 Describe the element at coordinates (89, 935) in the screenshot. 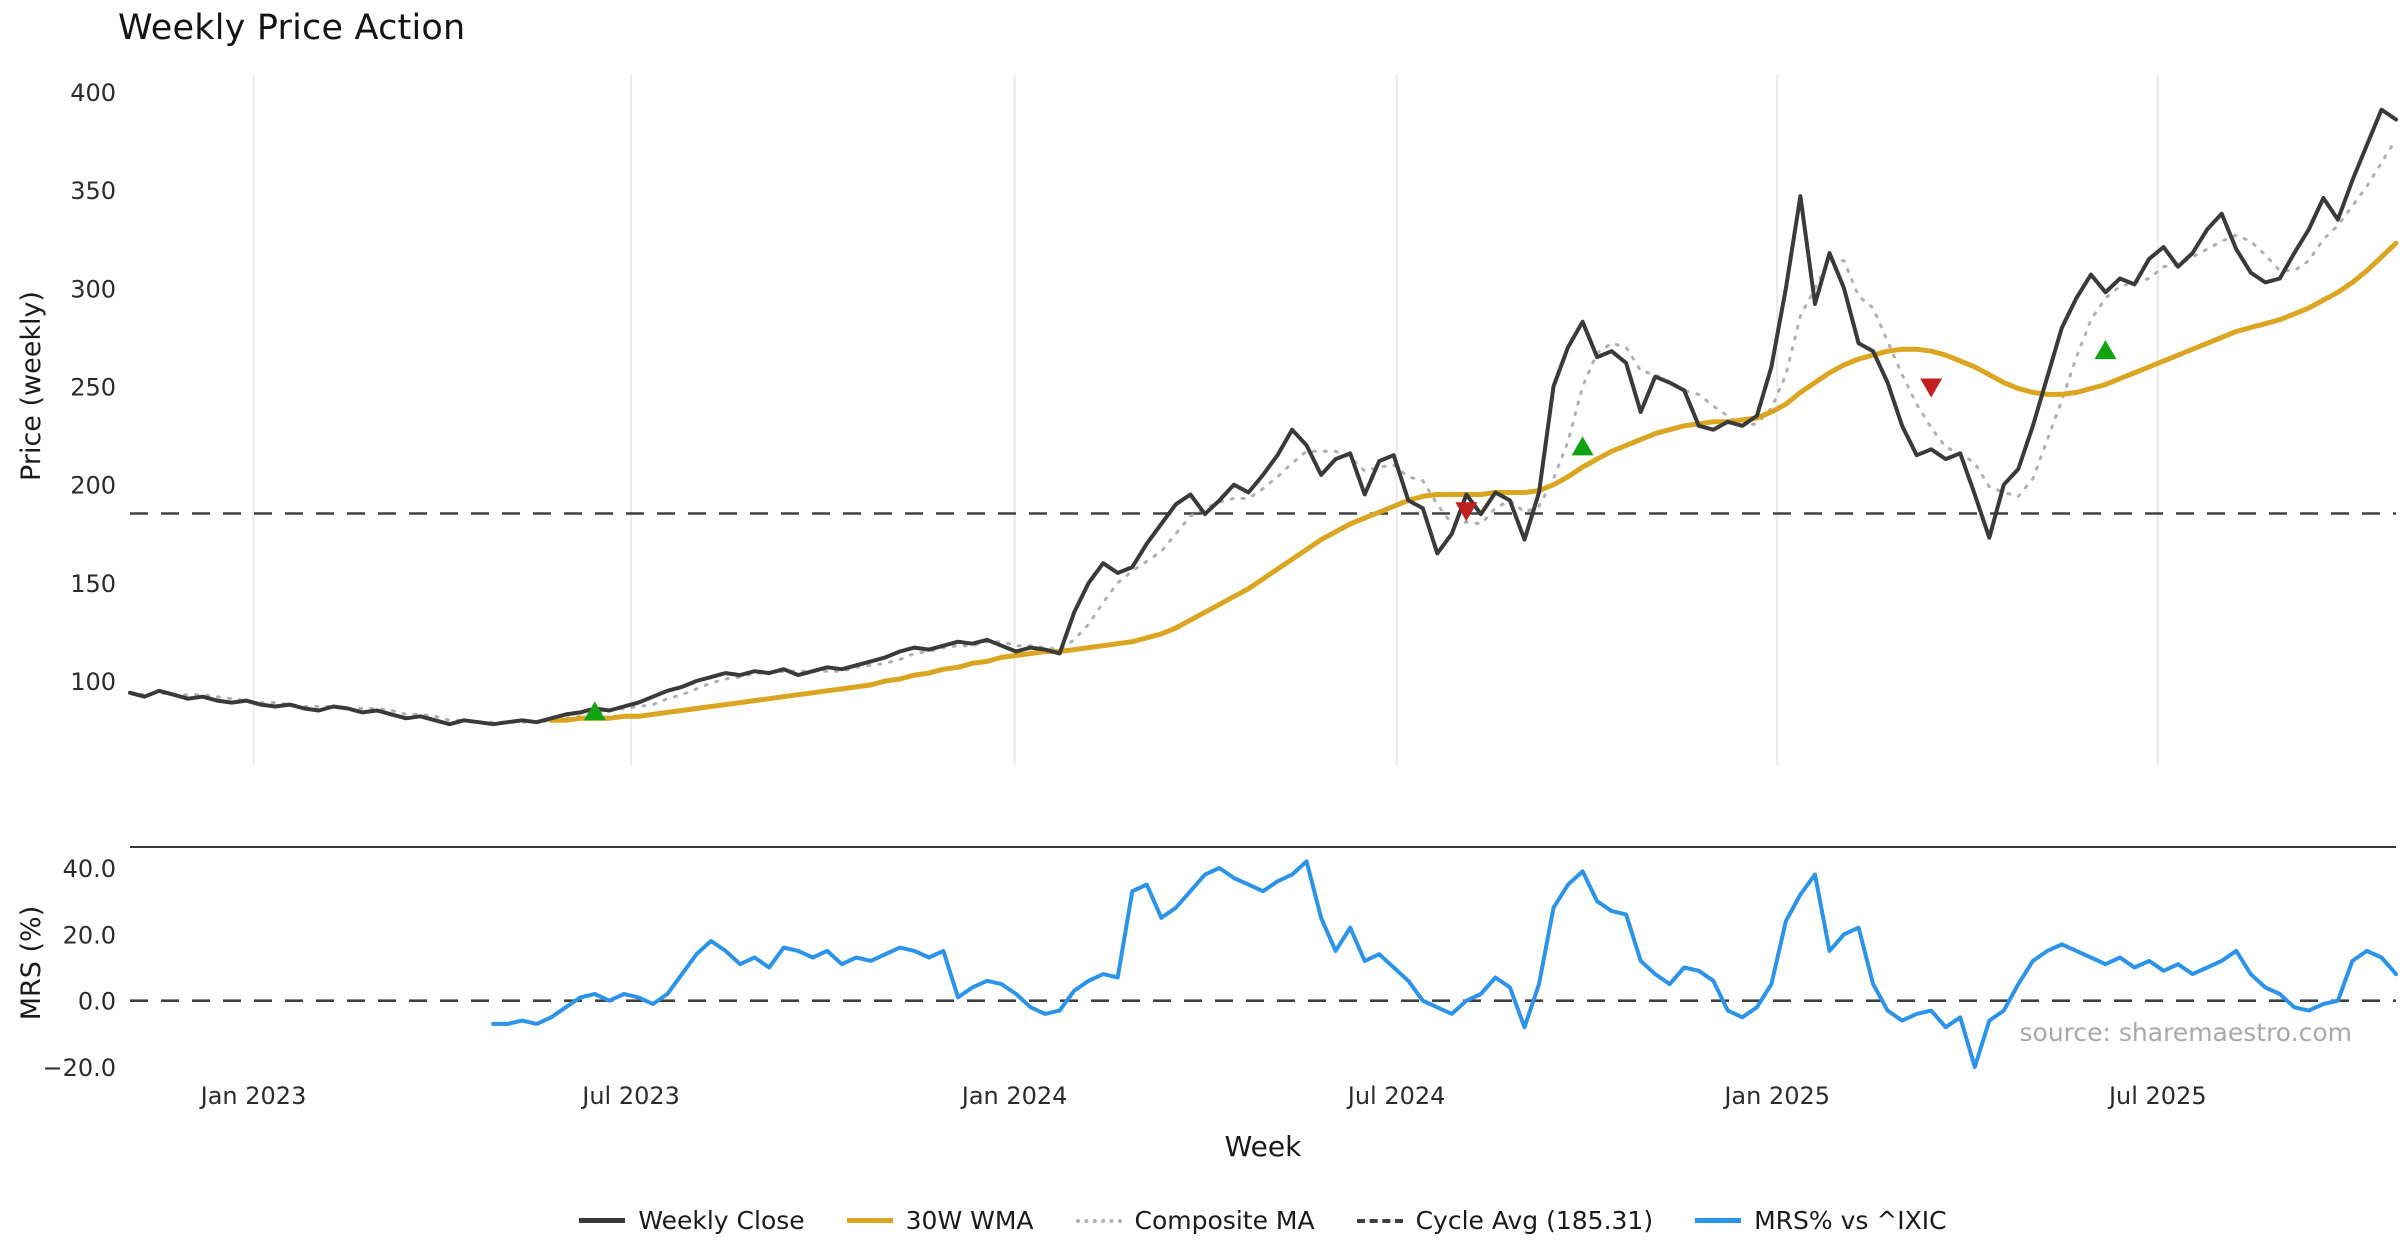

I see `mrs-y-tick-label: 20.0` at that location.